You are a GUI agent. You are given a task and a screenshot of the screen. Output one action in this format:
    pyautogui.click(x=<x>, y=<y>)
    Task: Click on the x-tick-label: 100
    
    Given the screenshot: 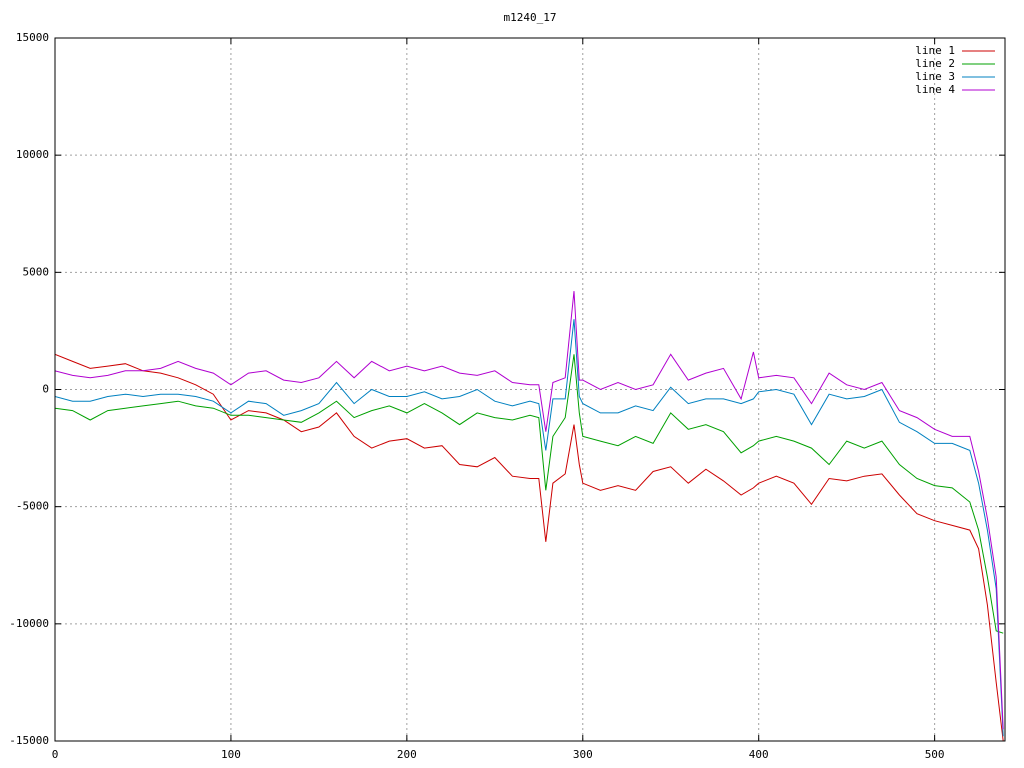 What is the action you would take?
    pyautogui.click(x=231, y=754)
    